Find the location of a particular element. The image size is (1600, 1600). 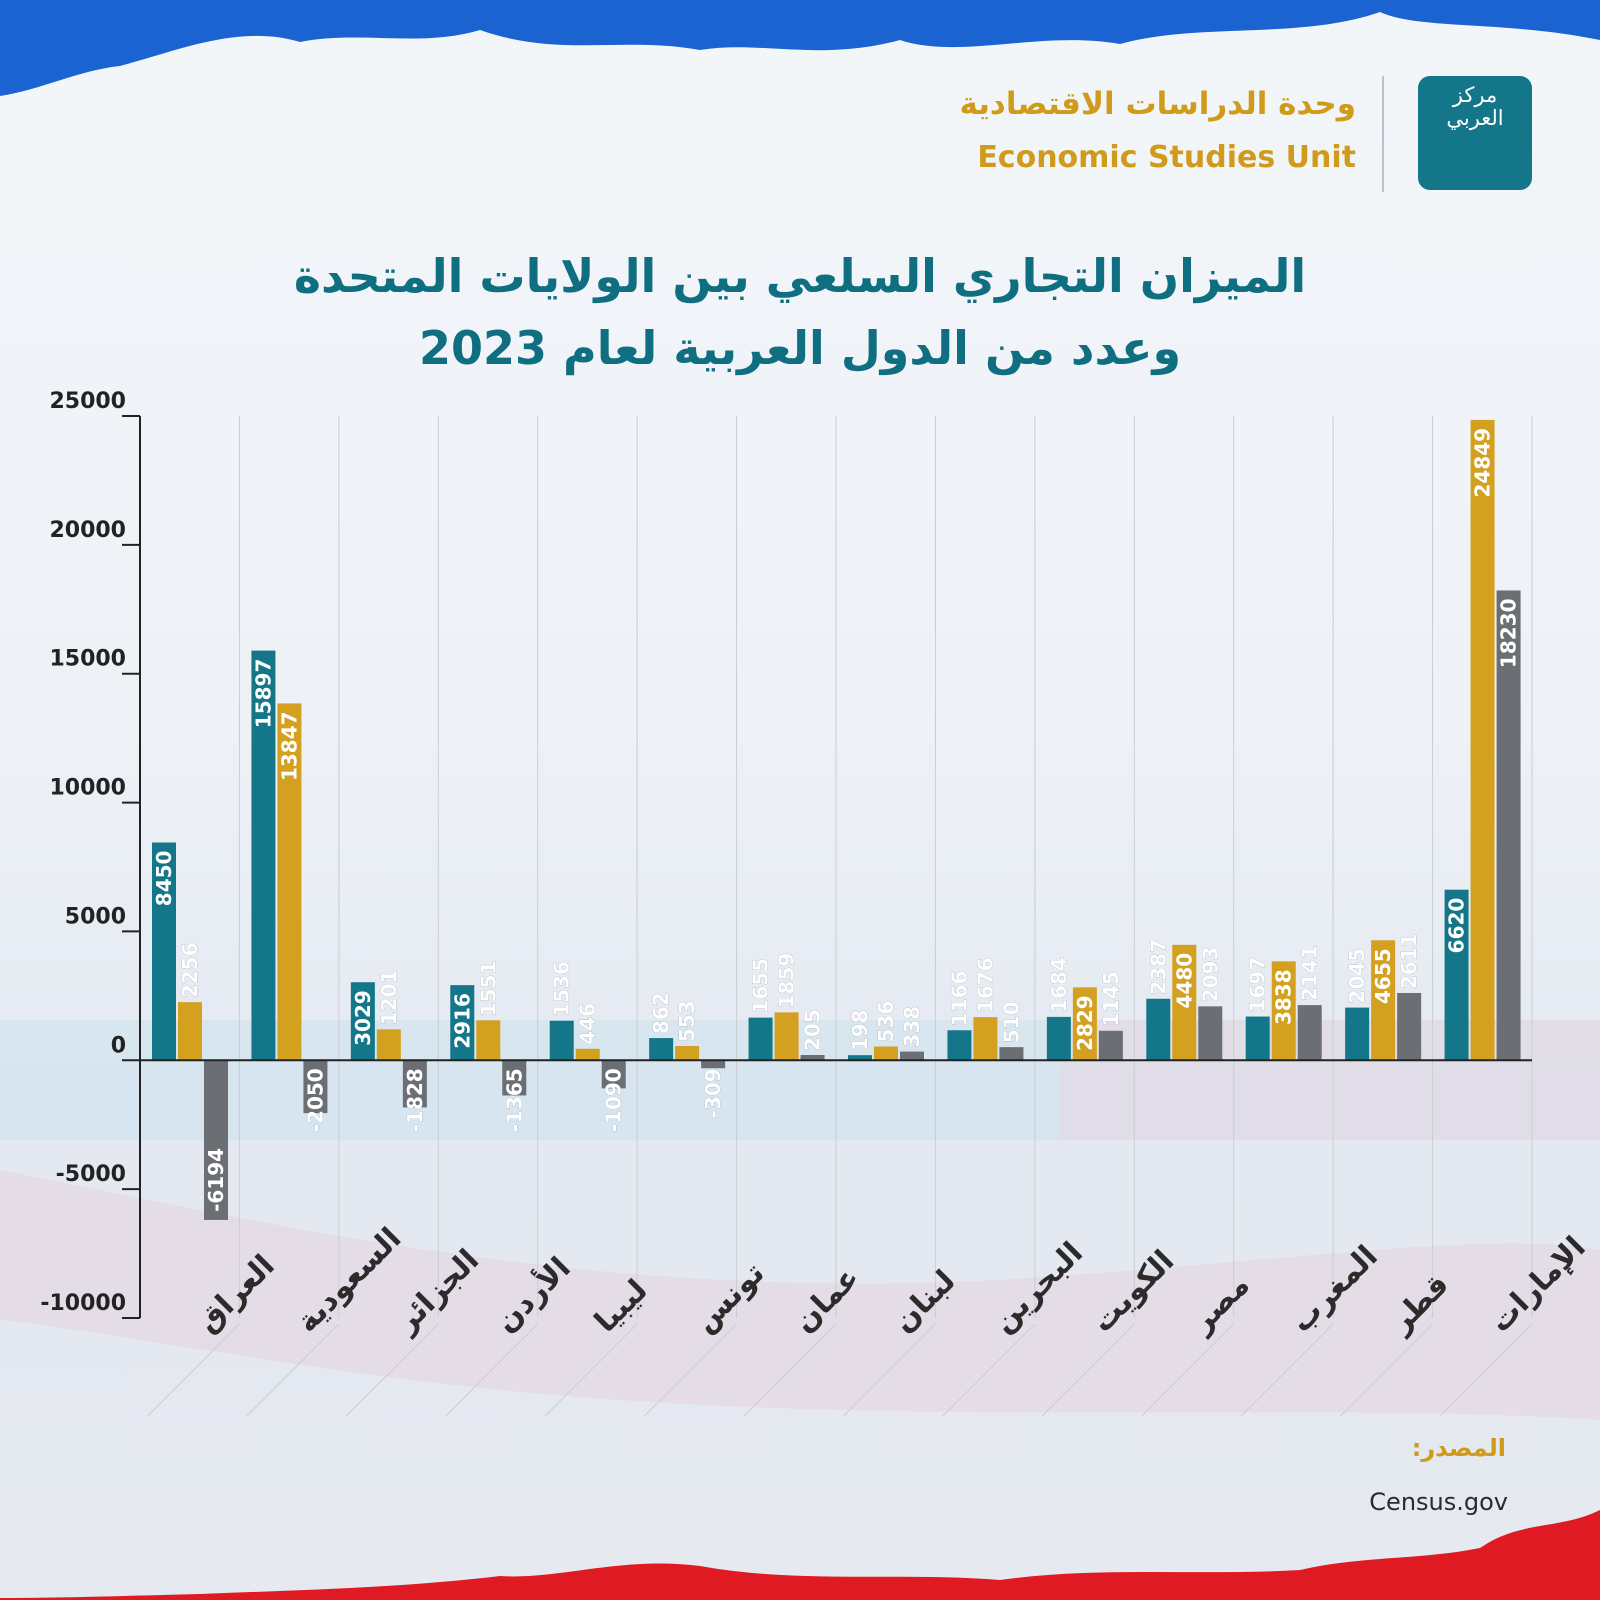

bar-value-label: 553 is located at coordinates (687, 1021).